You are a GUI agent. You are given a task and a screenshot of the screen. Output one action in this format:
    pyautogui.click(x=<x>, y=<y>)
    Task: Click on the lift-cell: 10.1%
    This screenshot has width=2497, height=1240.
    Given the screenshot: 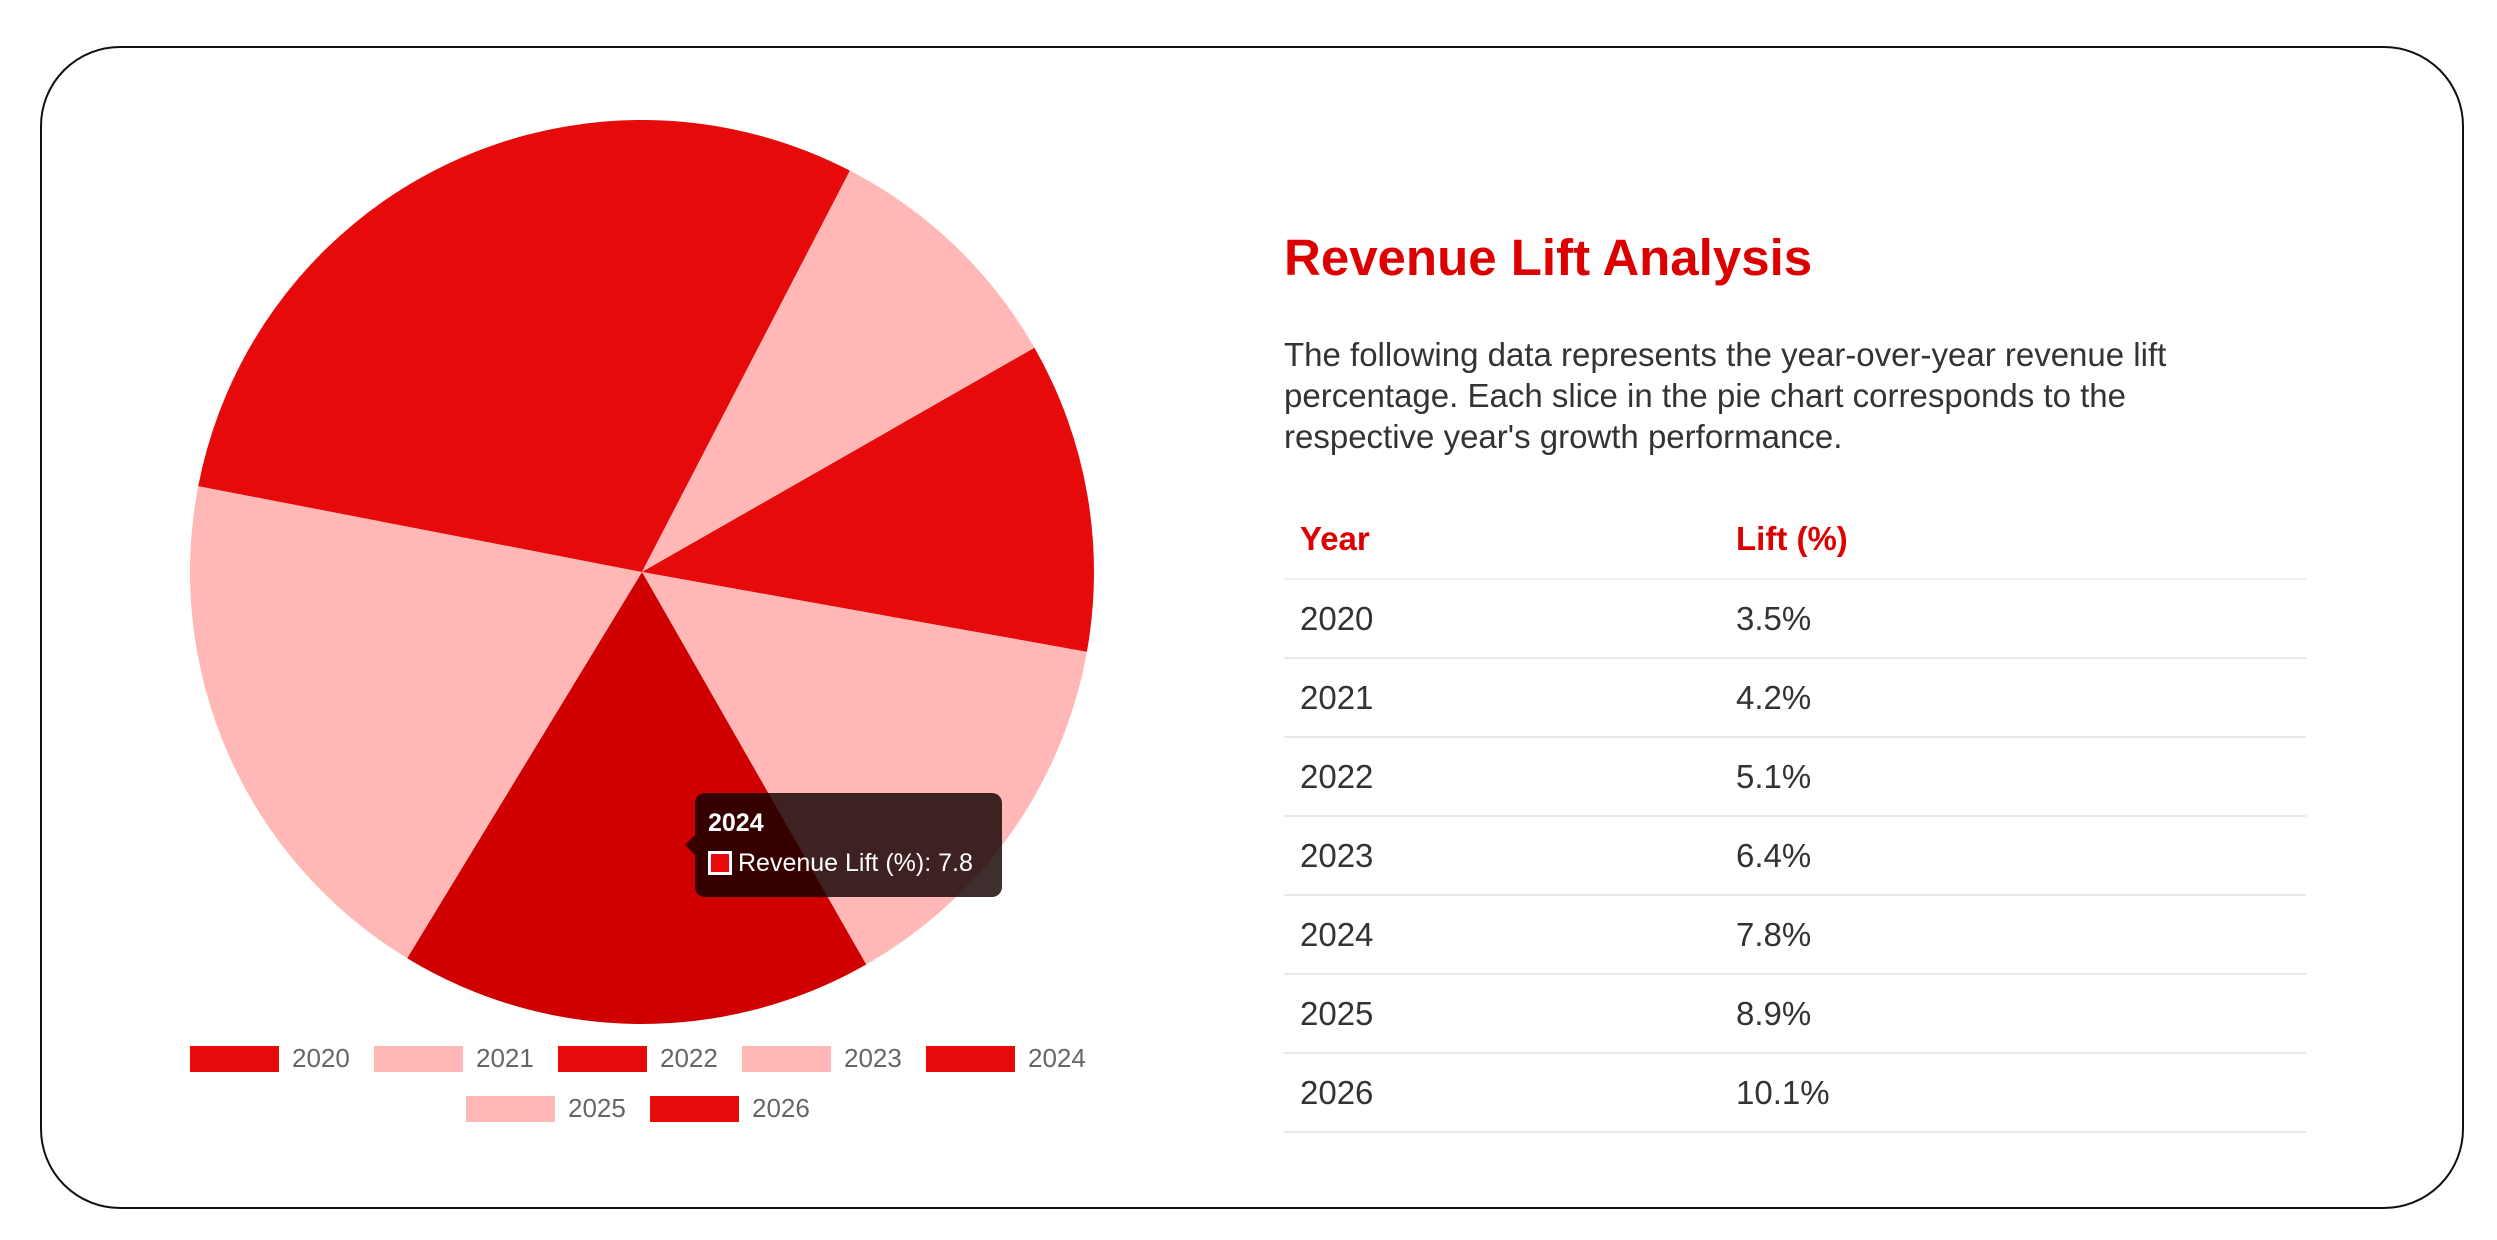 What is the action you would take?
    pyautogui.click(x=2013, y=1093)
    